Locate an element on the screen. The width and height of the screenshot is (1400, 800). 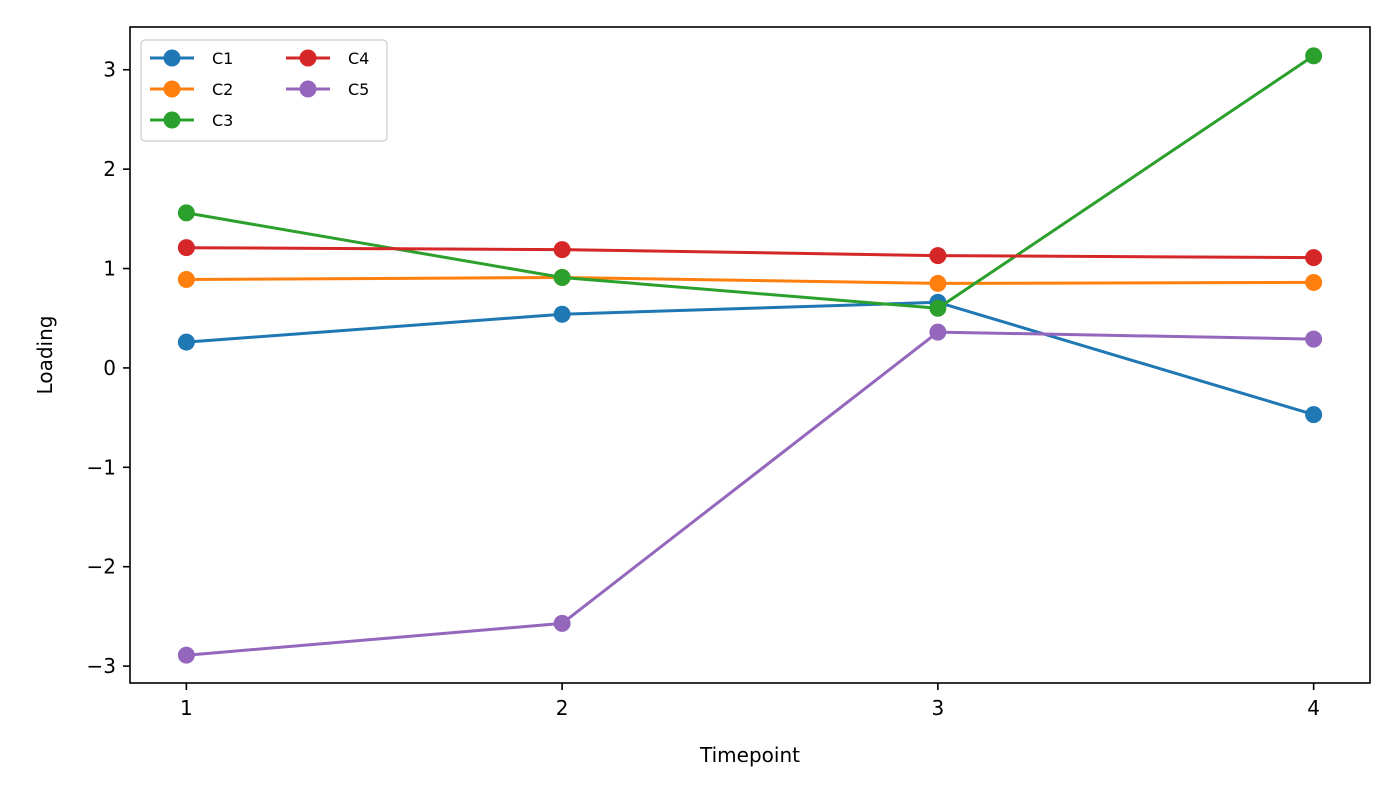
y-tick-label: 3 is located at coordinates (109, 70).